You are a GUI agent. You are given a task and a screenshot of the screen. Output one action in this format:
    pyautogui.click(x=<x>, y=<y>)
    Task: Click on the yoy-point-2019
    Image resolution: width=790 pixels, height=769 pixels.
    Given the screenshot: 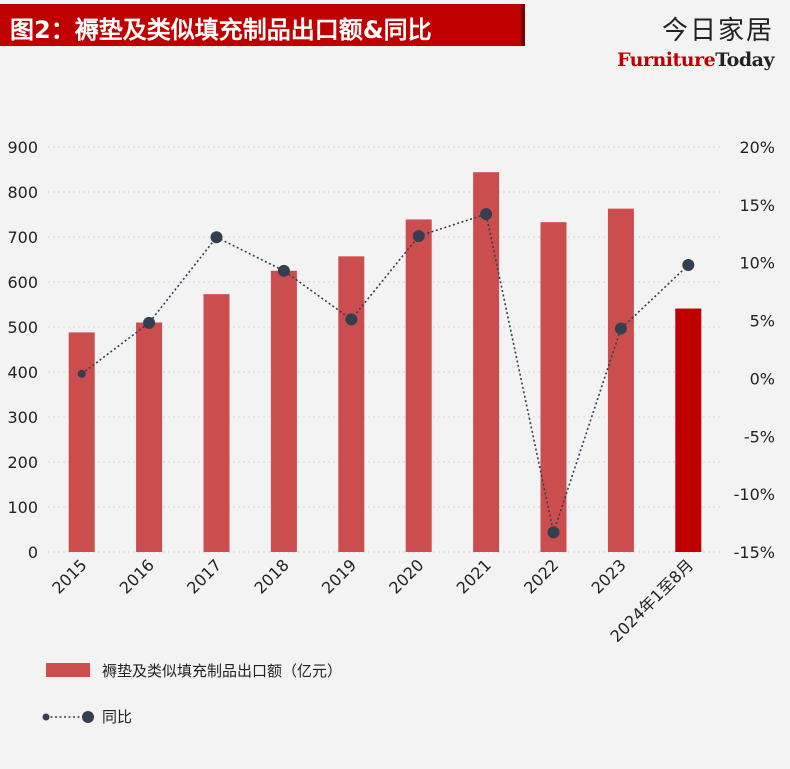 What is the action you would take?
    pyautogui.click(x=351, y=319)
    